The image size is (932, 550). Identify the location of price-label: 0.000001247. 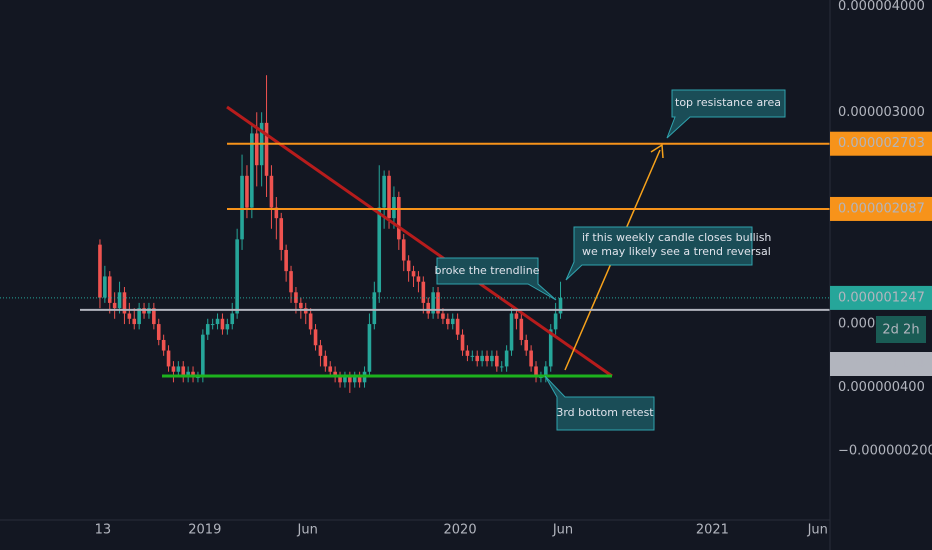
(881, 297).